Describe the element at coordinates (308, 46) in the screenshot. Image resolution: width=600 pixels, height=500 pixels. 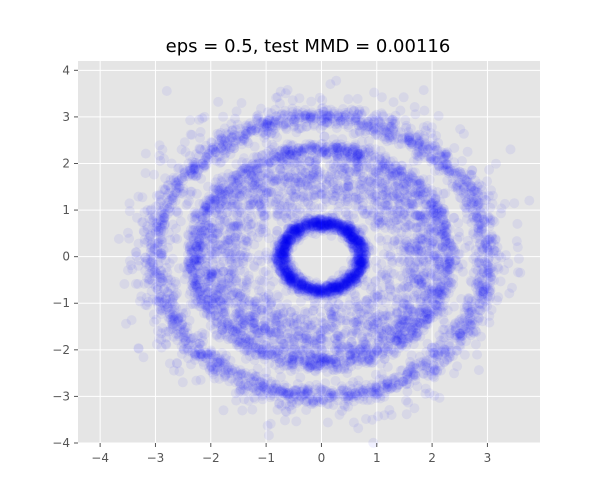
I see `chart-title: eps = 0.5, test MMD = 0.00116` at that location.